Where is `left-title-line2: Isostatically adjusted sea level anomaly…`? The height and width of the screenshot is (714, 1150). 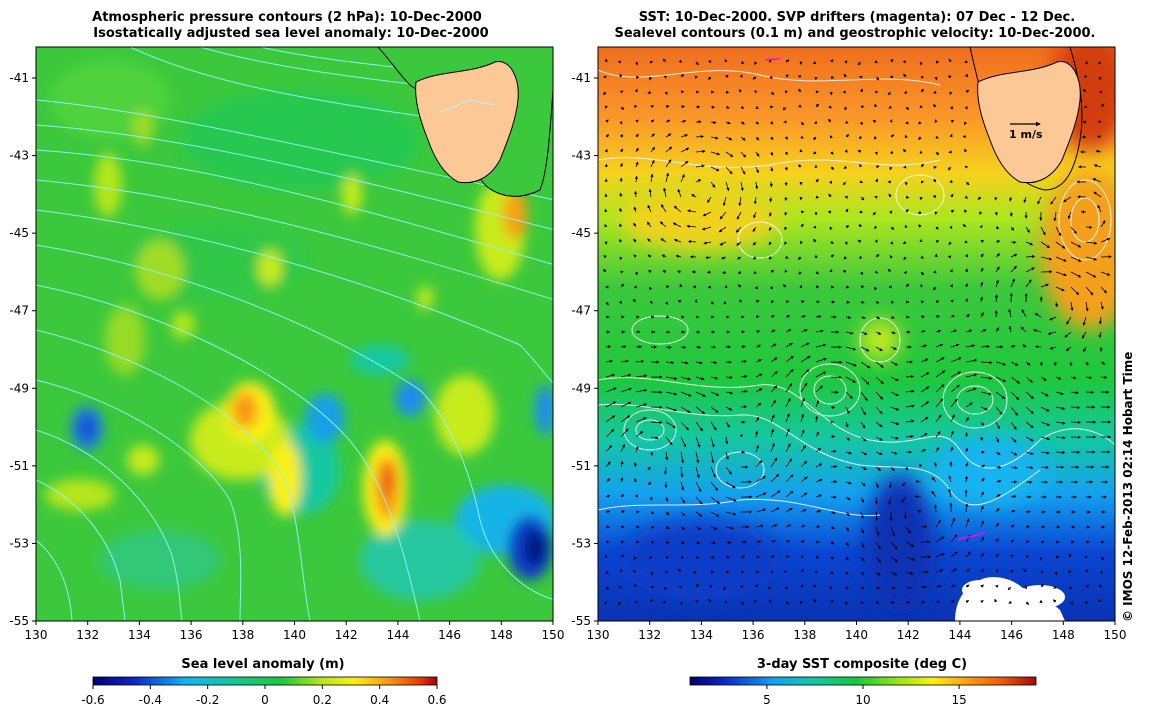 left-title-line2: Isostatically adjusted sea level anomaly… is located at coordinates (290, 33).